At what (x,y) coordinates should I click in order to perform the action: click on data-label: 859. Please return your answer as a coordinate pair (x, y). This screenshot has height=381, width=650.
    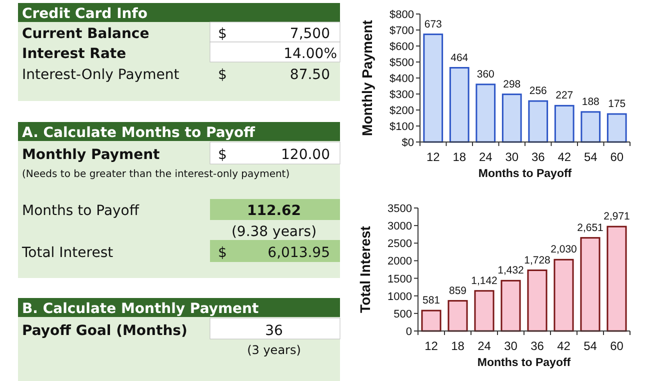
    Looking at the image, I should click on (457, 290).